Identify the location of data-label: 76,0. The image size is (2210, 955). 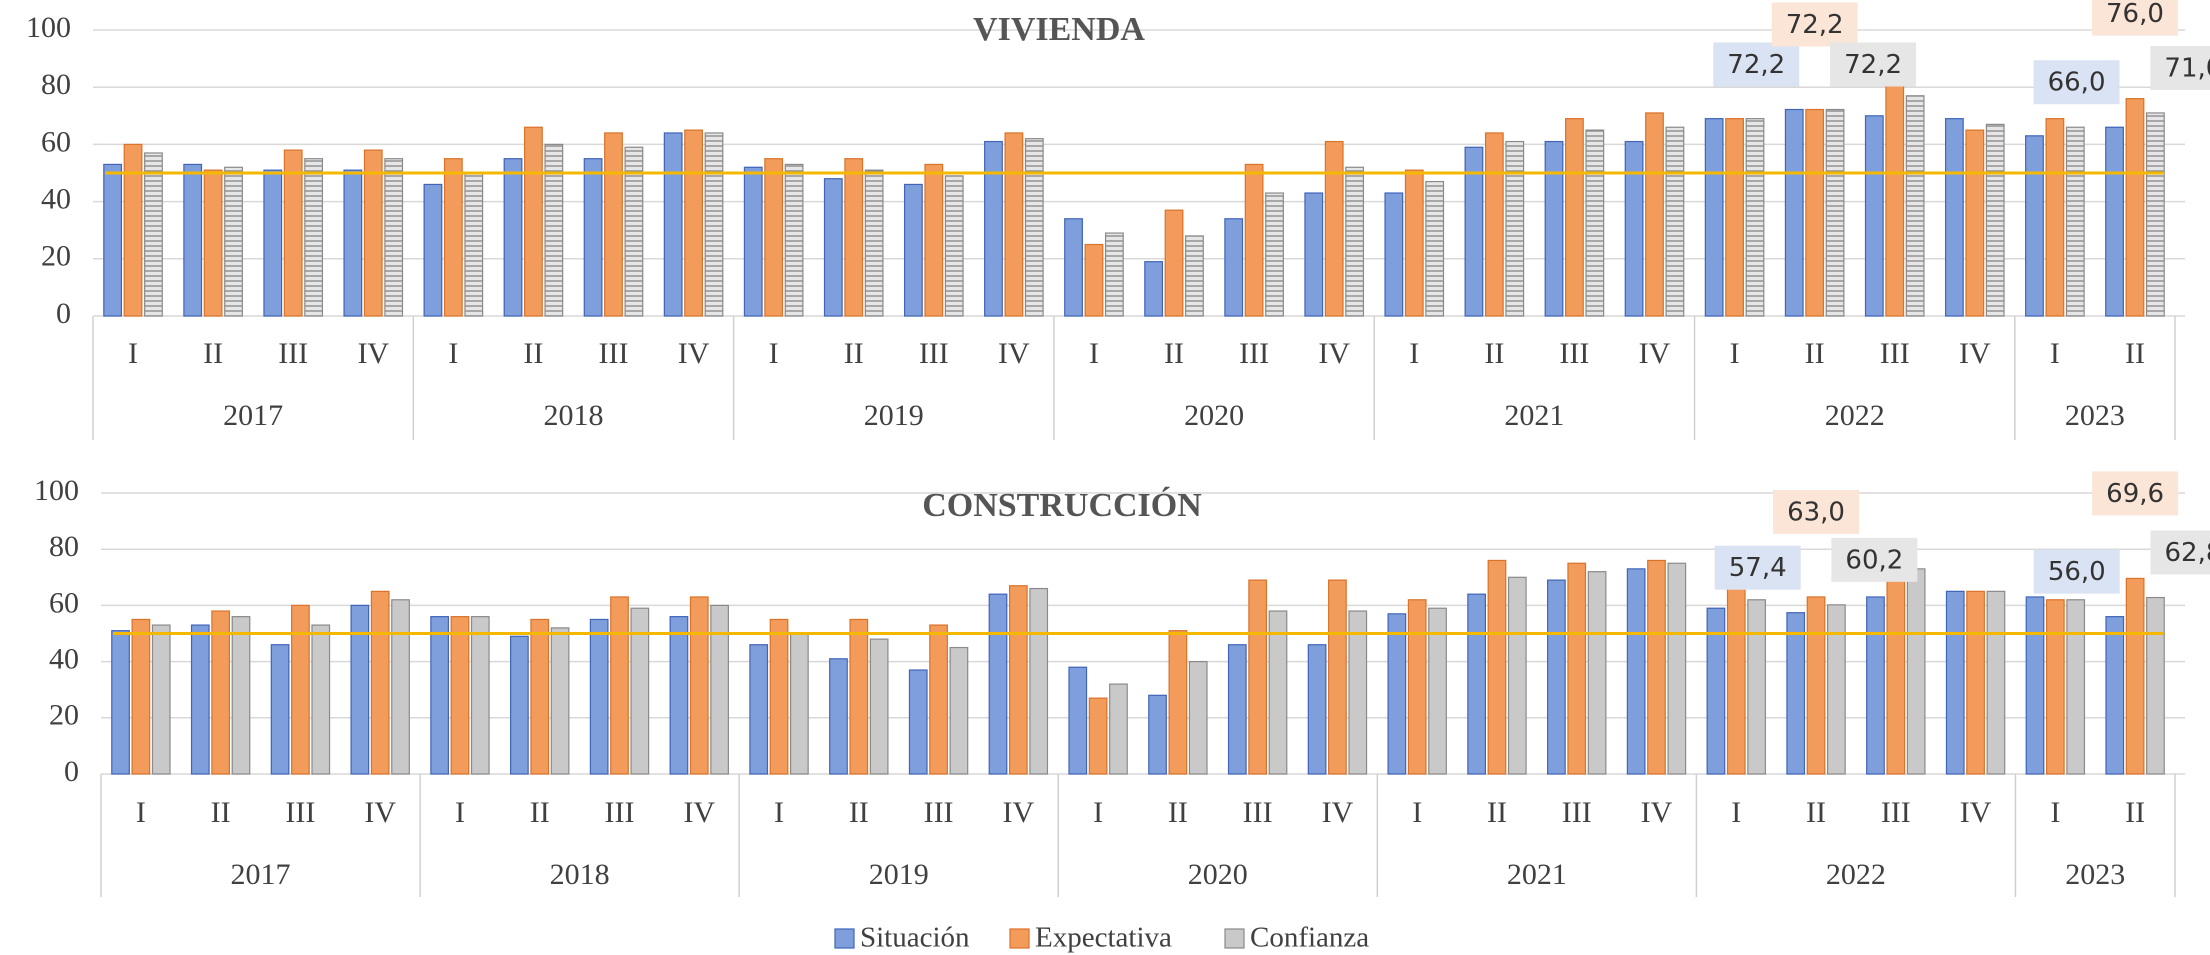
(2134, 18).